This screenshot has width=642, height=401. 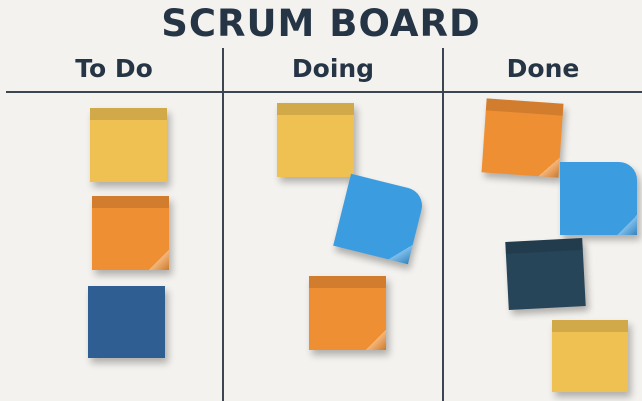 I want to click on column-header-todo: To Do, so click(x=114, y=68).